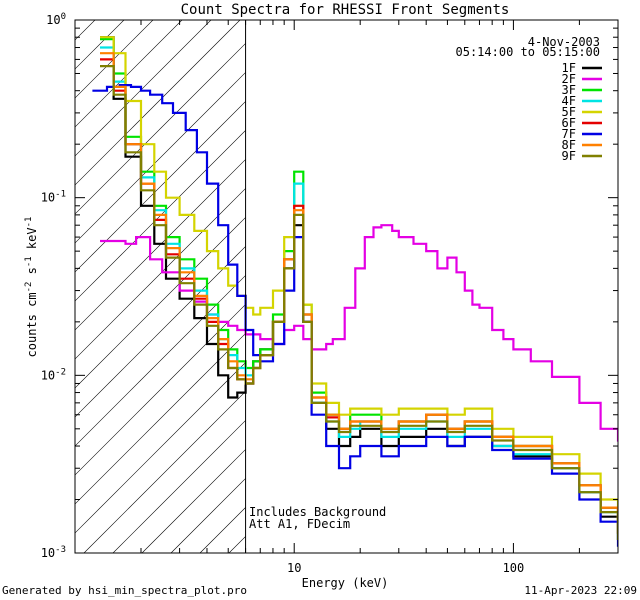 This screenshot has height=600, width=640. I want to click on y-tick-label: 10-2, so click(53, 374).